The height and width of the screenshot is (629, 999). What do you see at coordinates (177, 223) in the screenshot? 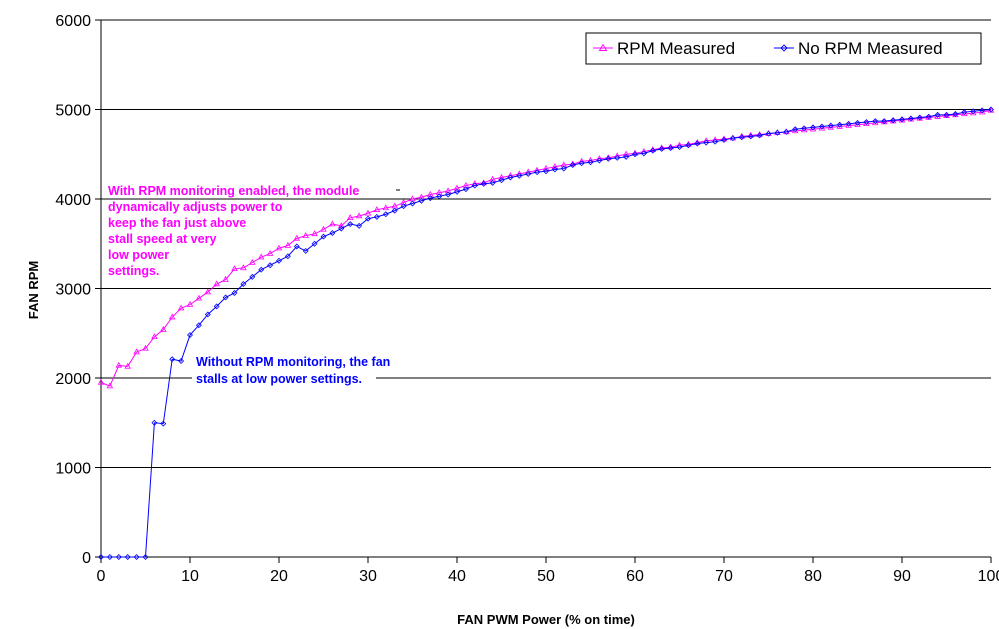
I see `annotation-rpm-line-3: keep the fan just above` at bounding box center [177, 223].